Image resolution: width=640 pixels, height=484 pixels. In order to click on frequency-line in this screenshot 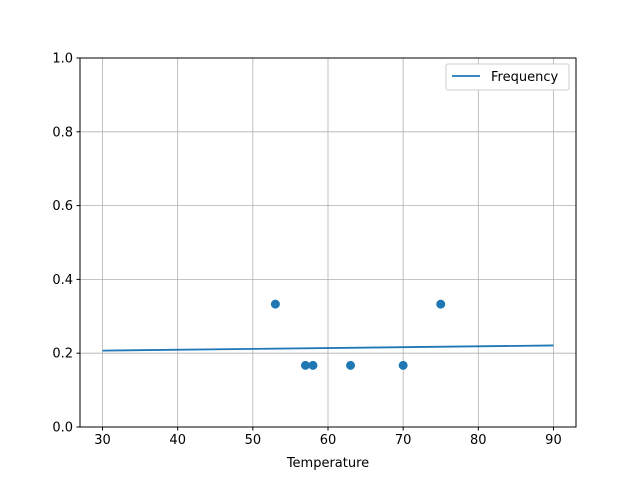, I will do `click(328, 348)`.